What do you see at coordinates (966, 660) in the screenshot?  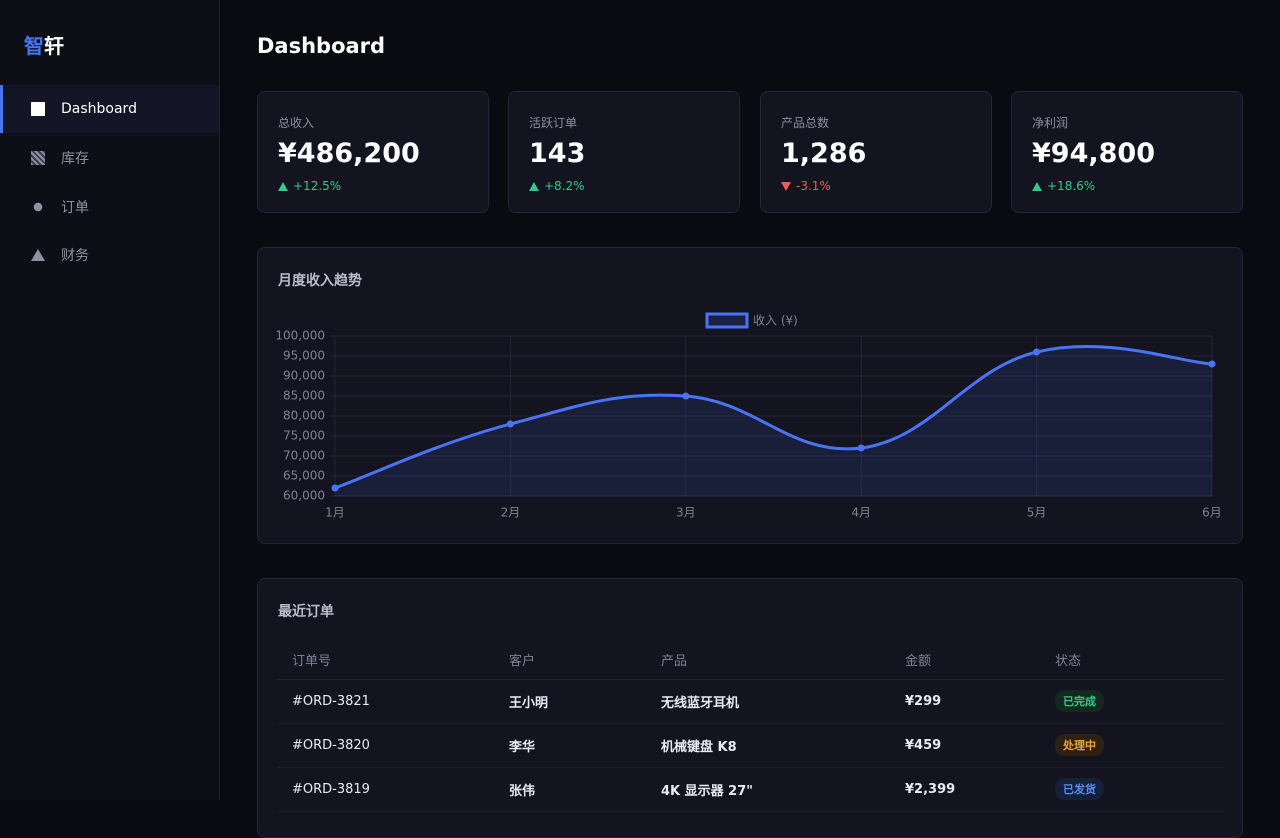 I see `column-header: 金额` at bounding box center [966, 660].